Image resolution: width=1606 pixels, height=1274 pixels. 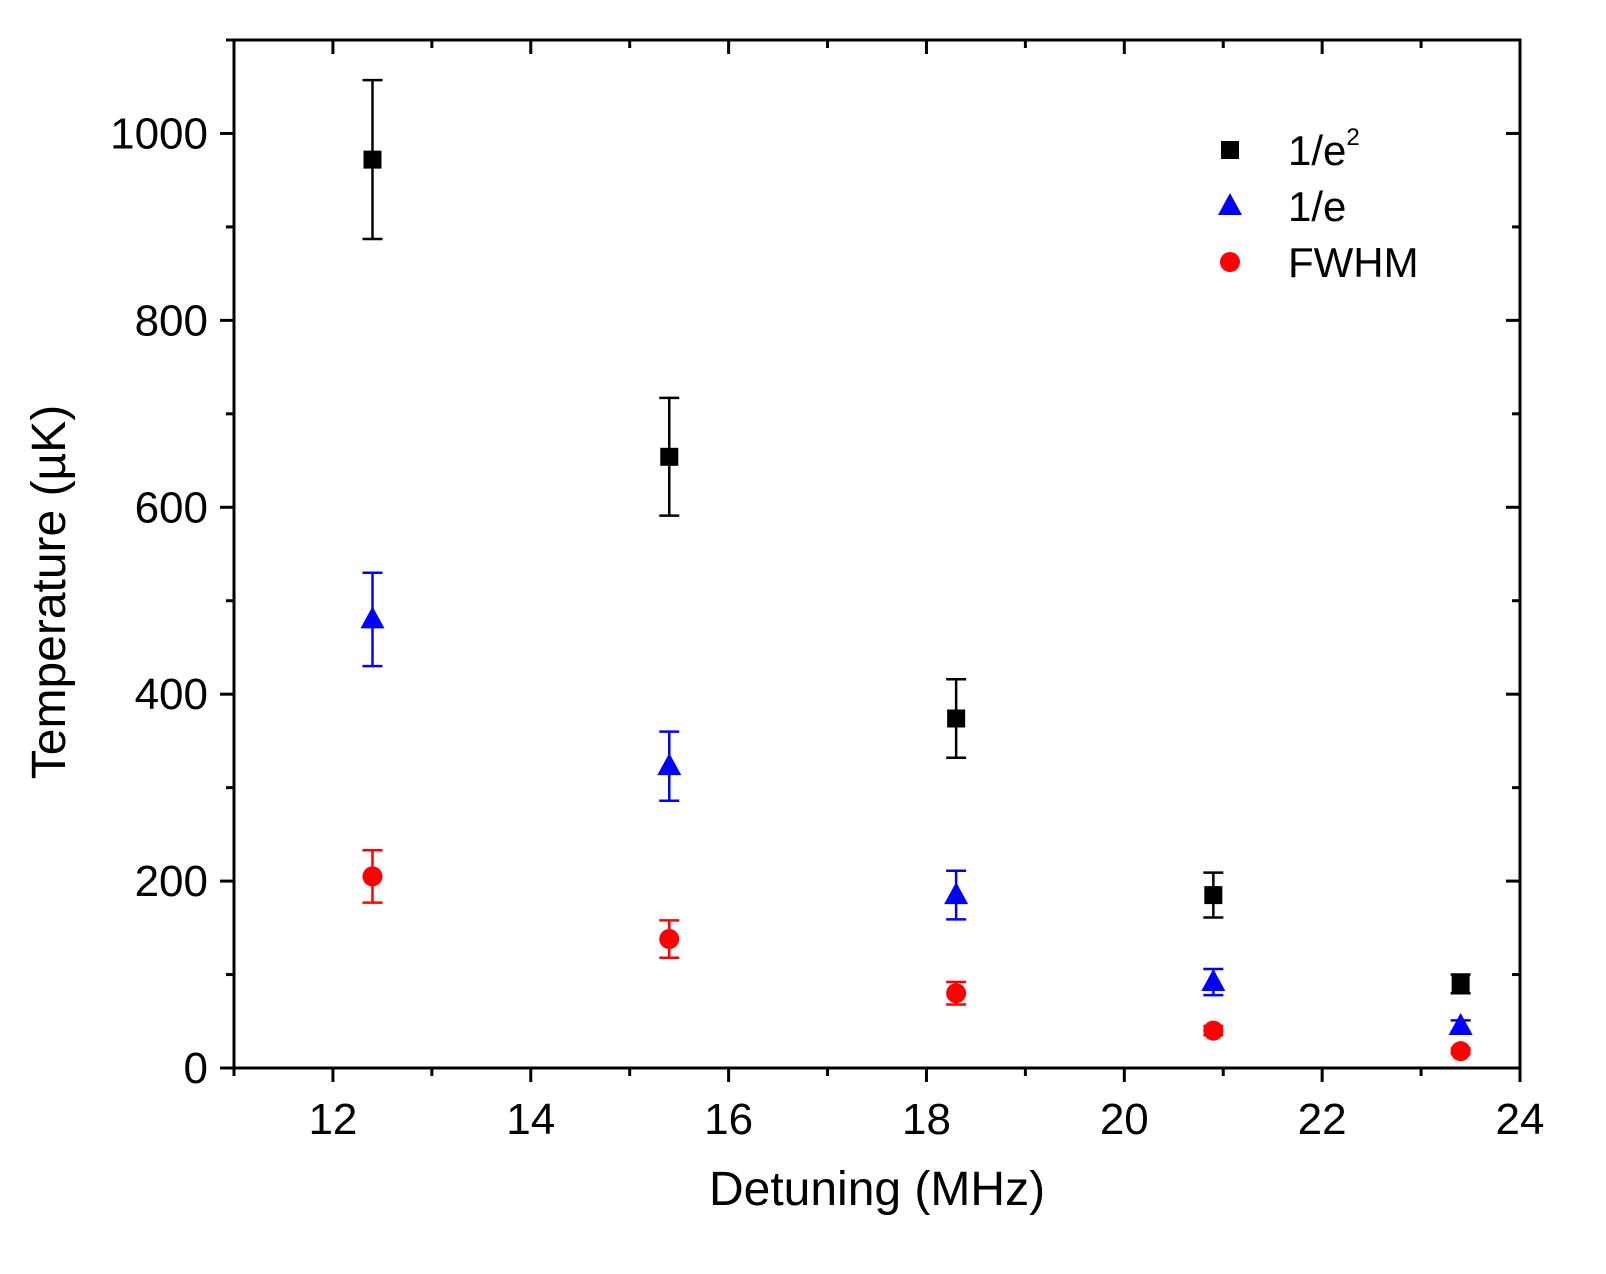 What do you see at coordinates (171, 320) in the screenshot?
I see `y-tick-label: 800` at bounding box center [171, 320].